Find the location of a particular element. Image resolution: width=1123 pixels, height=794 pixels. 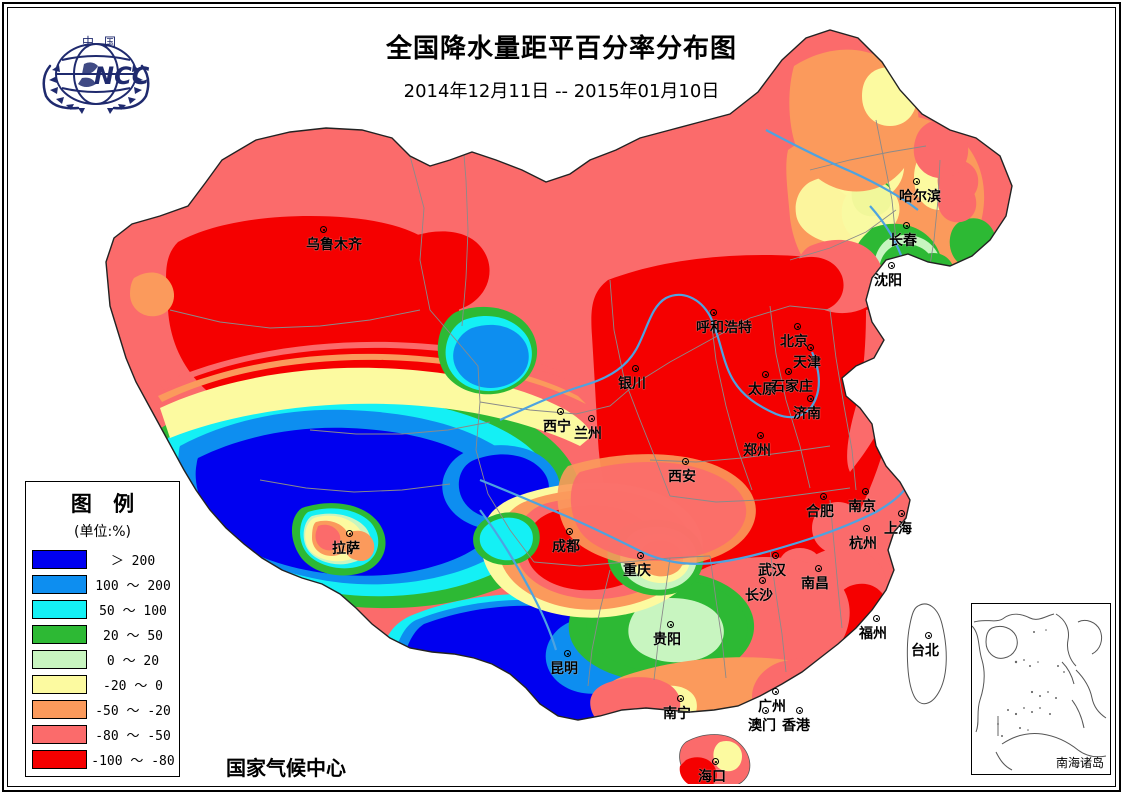

legend-title: 图 例 is located at coordinates (106, 504).